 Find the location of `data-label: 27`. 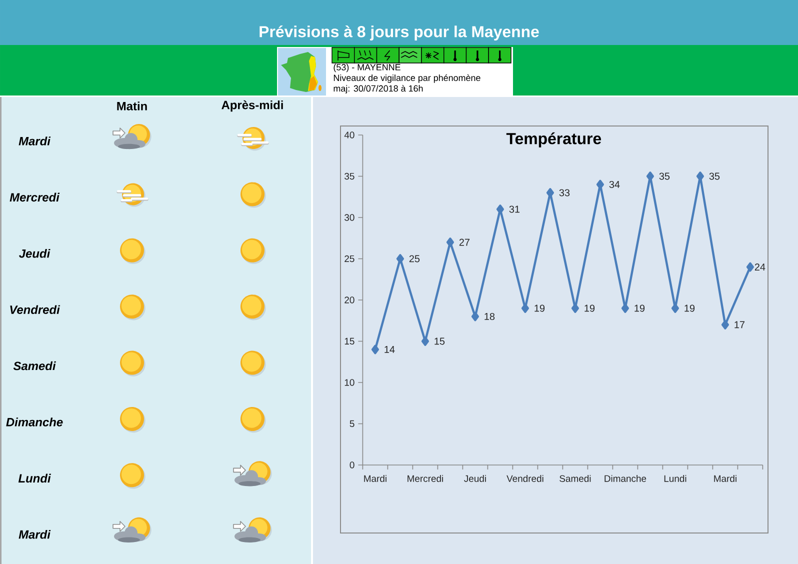

data-label: 27 is located at coordinates (464, 242).